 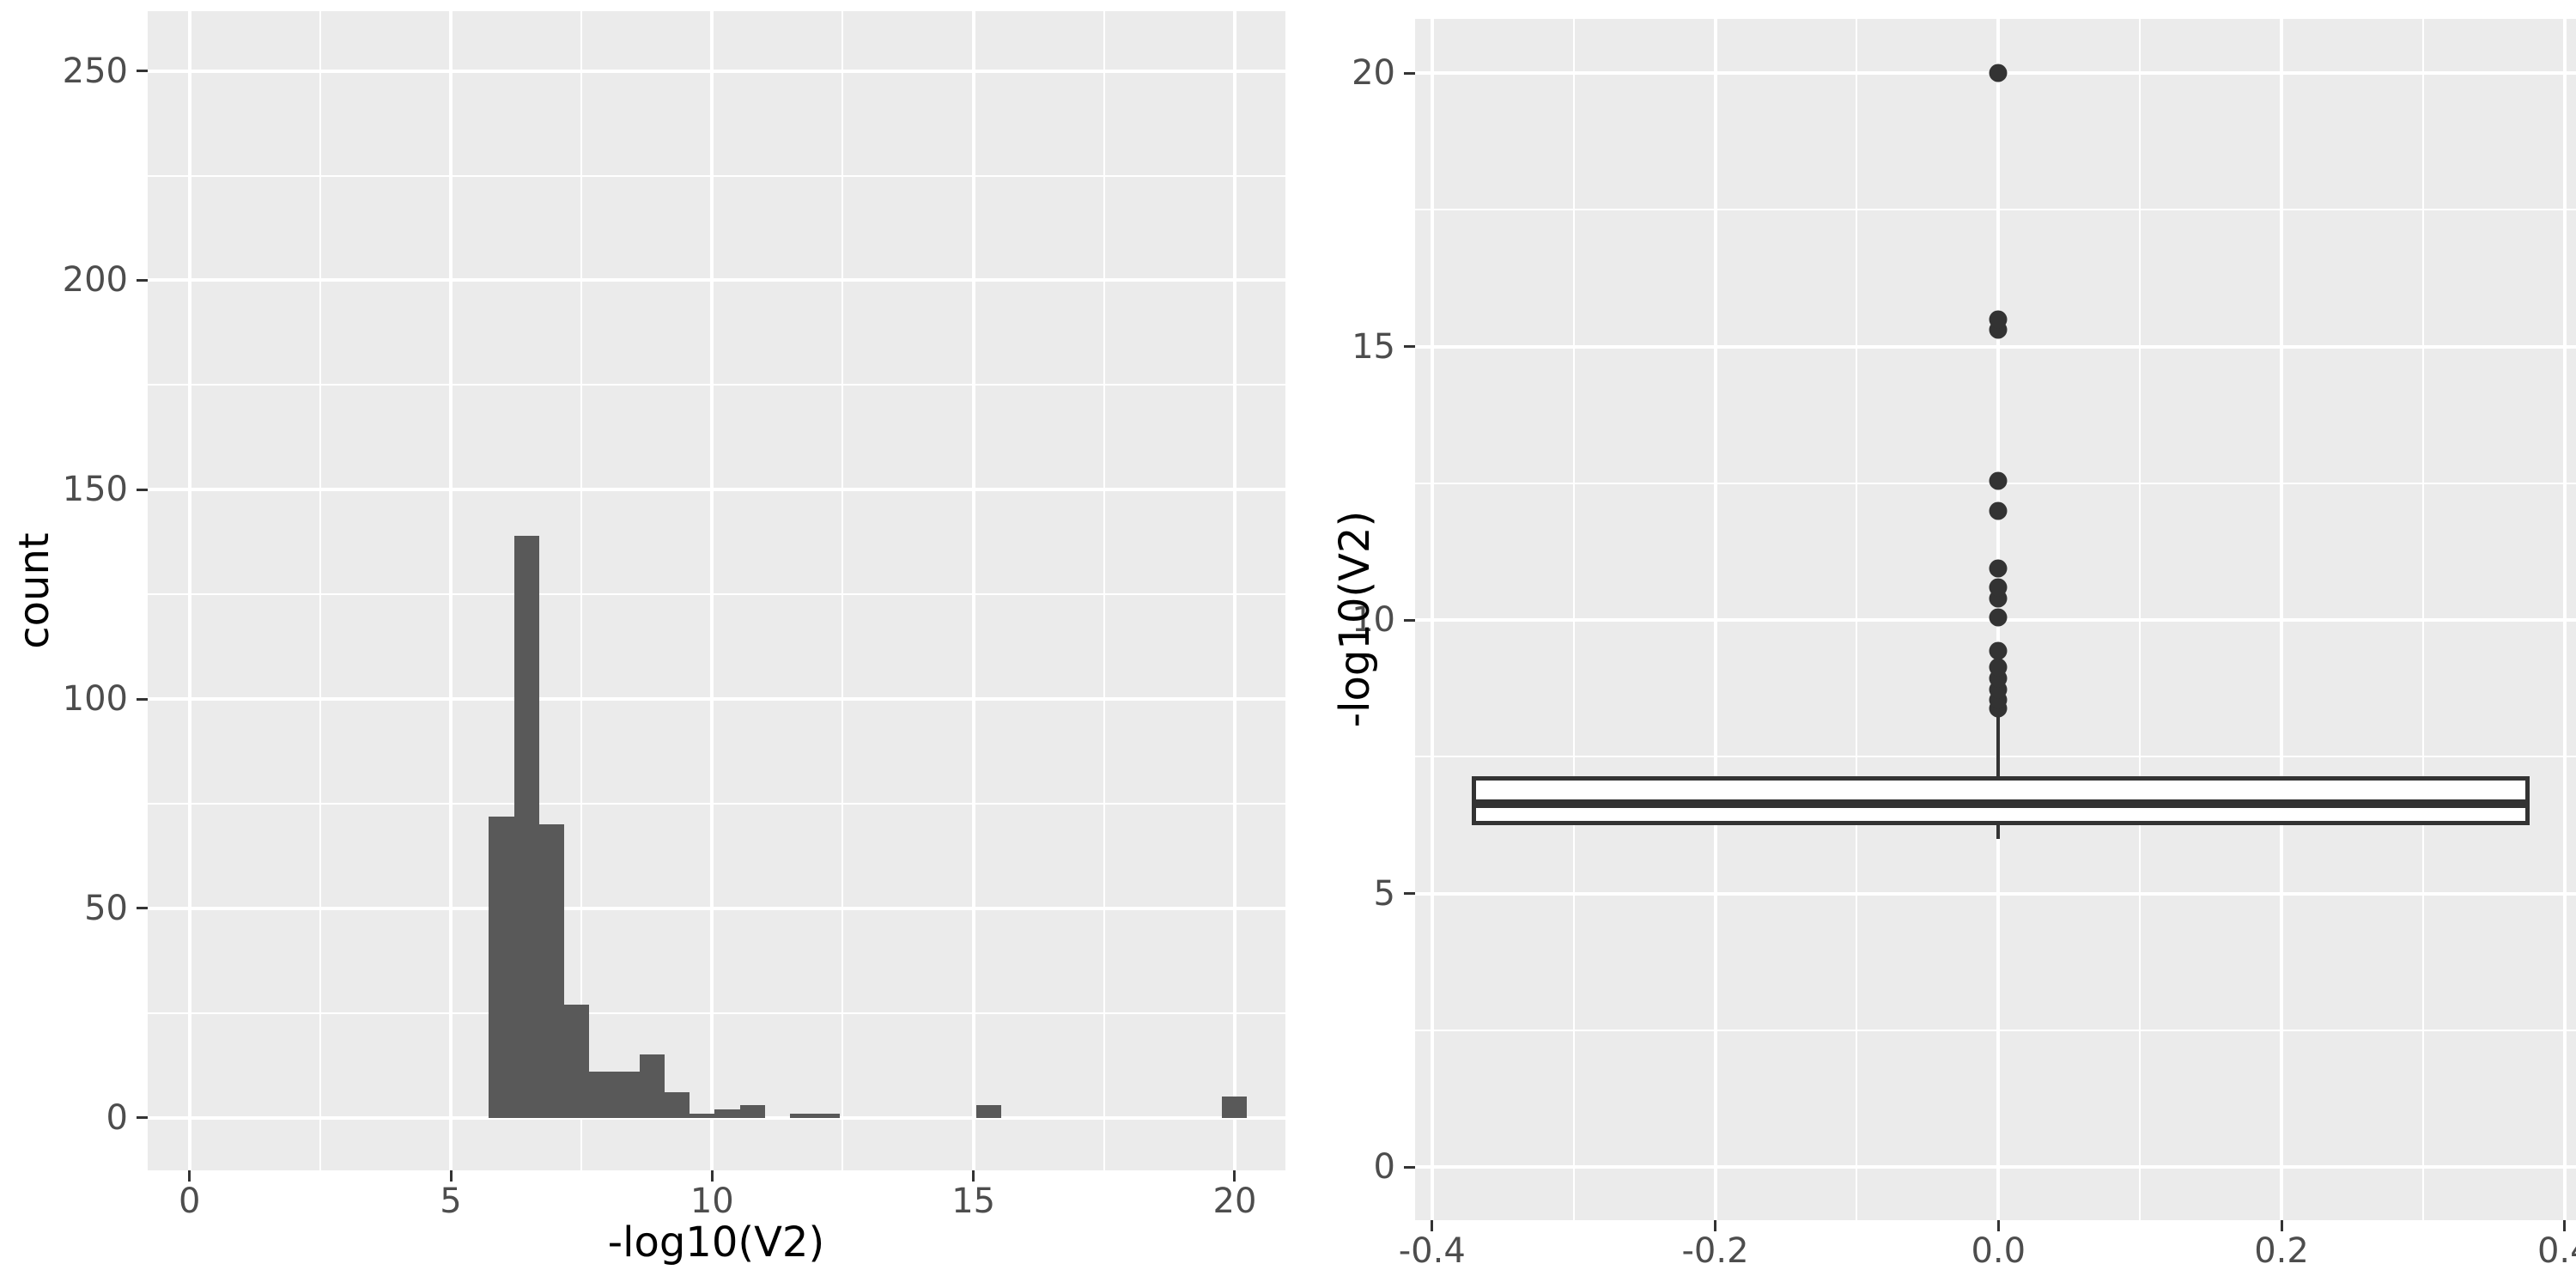 What do you see at coordinates (1998, 832) in the screenshot?
I see `lower-whisker` at bounding box center [1998, 832].